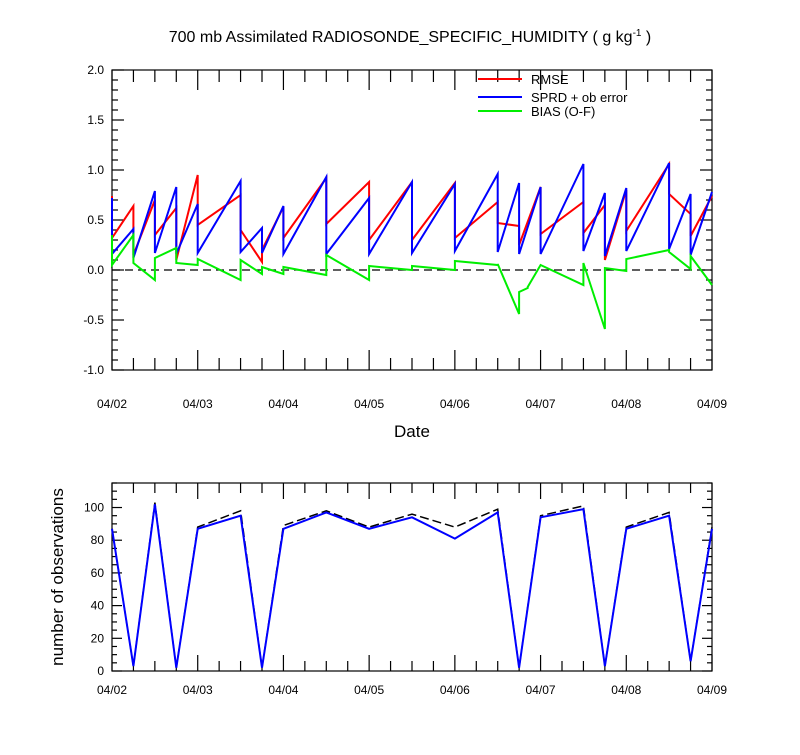 The height and width of the screenshot is (755, 800). What do you see at coordinates (95, 120) in the screenshot?
I see `y-tick-label: 1.5` at bounding box center [95, 120].